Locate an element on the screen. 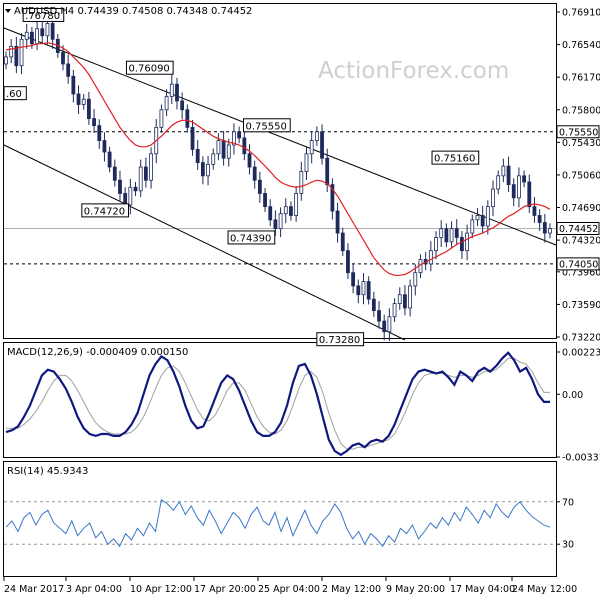  level-price-label: 0.75550 is located at coordinates (578, 132).